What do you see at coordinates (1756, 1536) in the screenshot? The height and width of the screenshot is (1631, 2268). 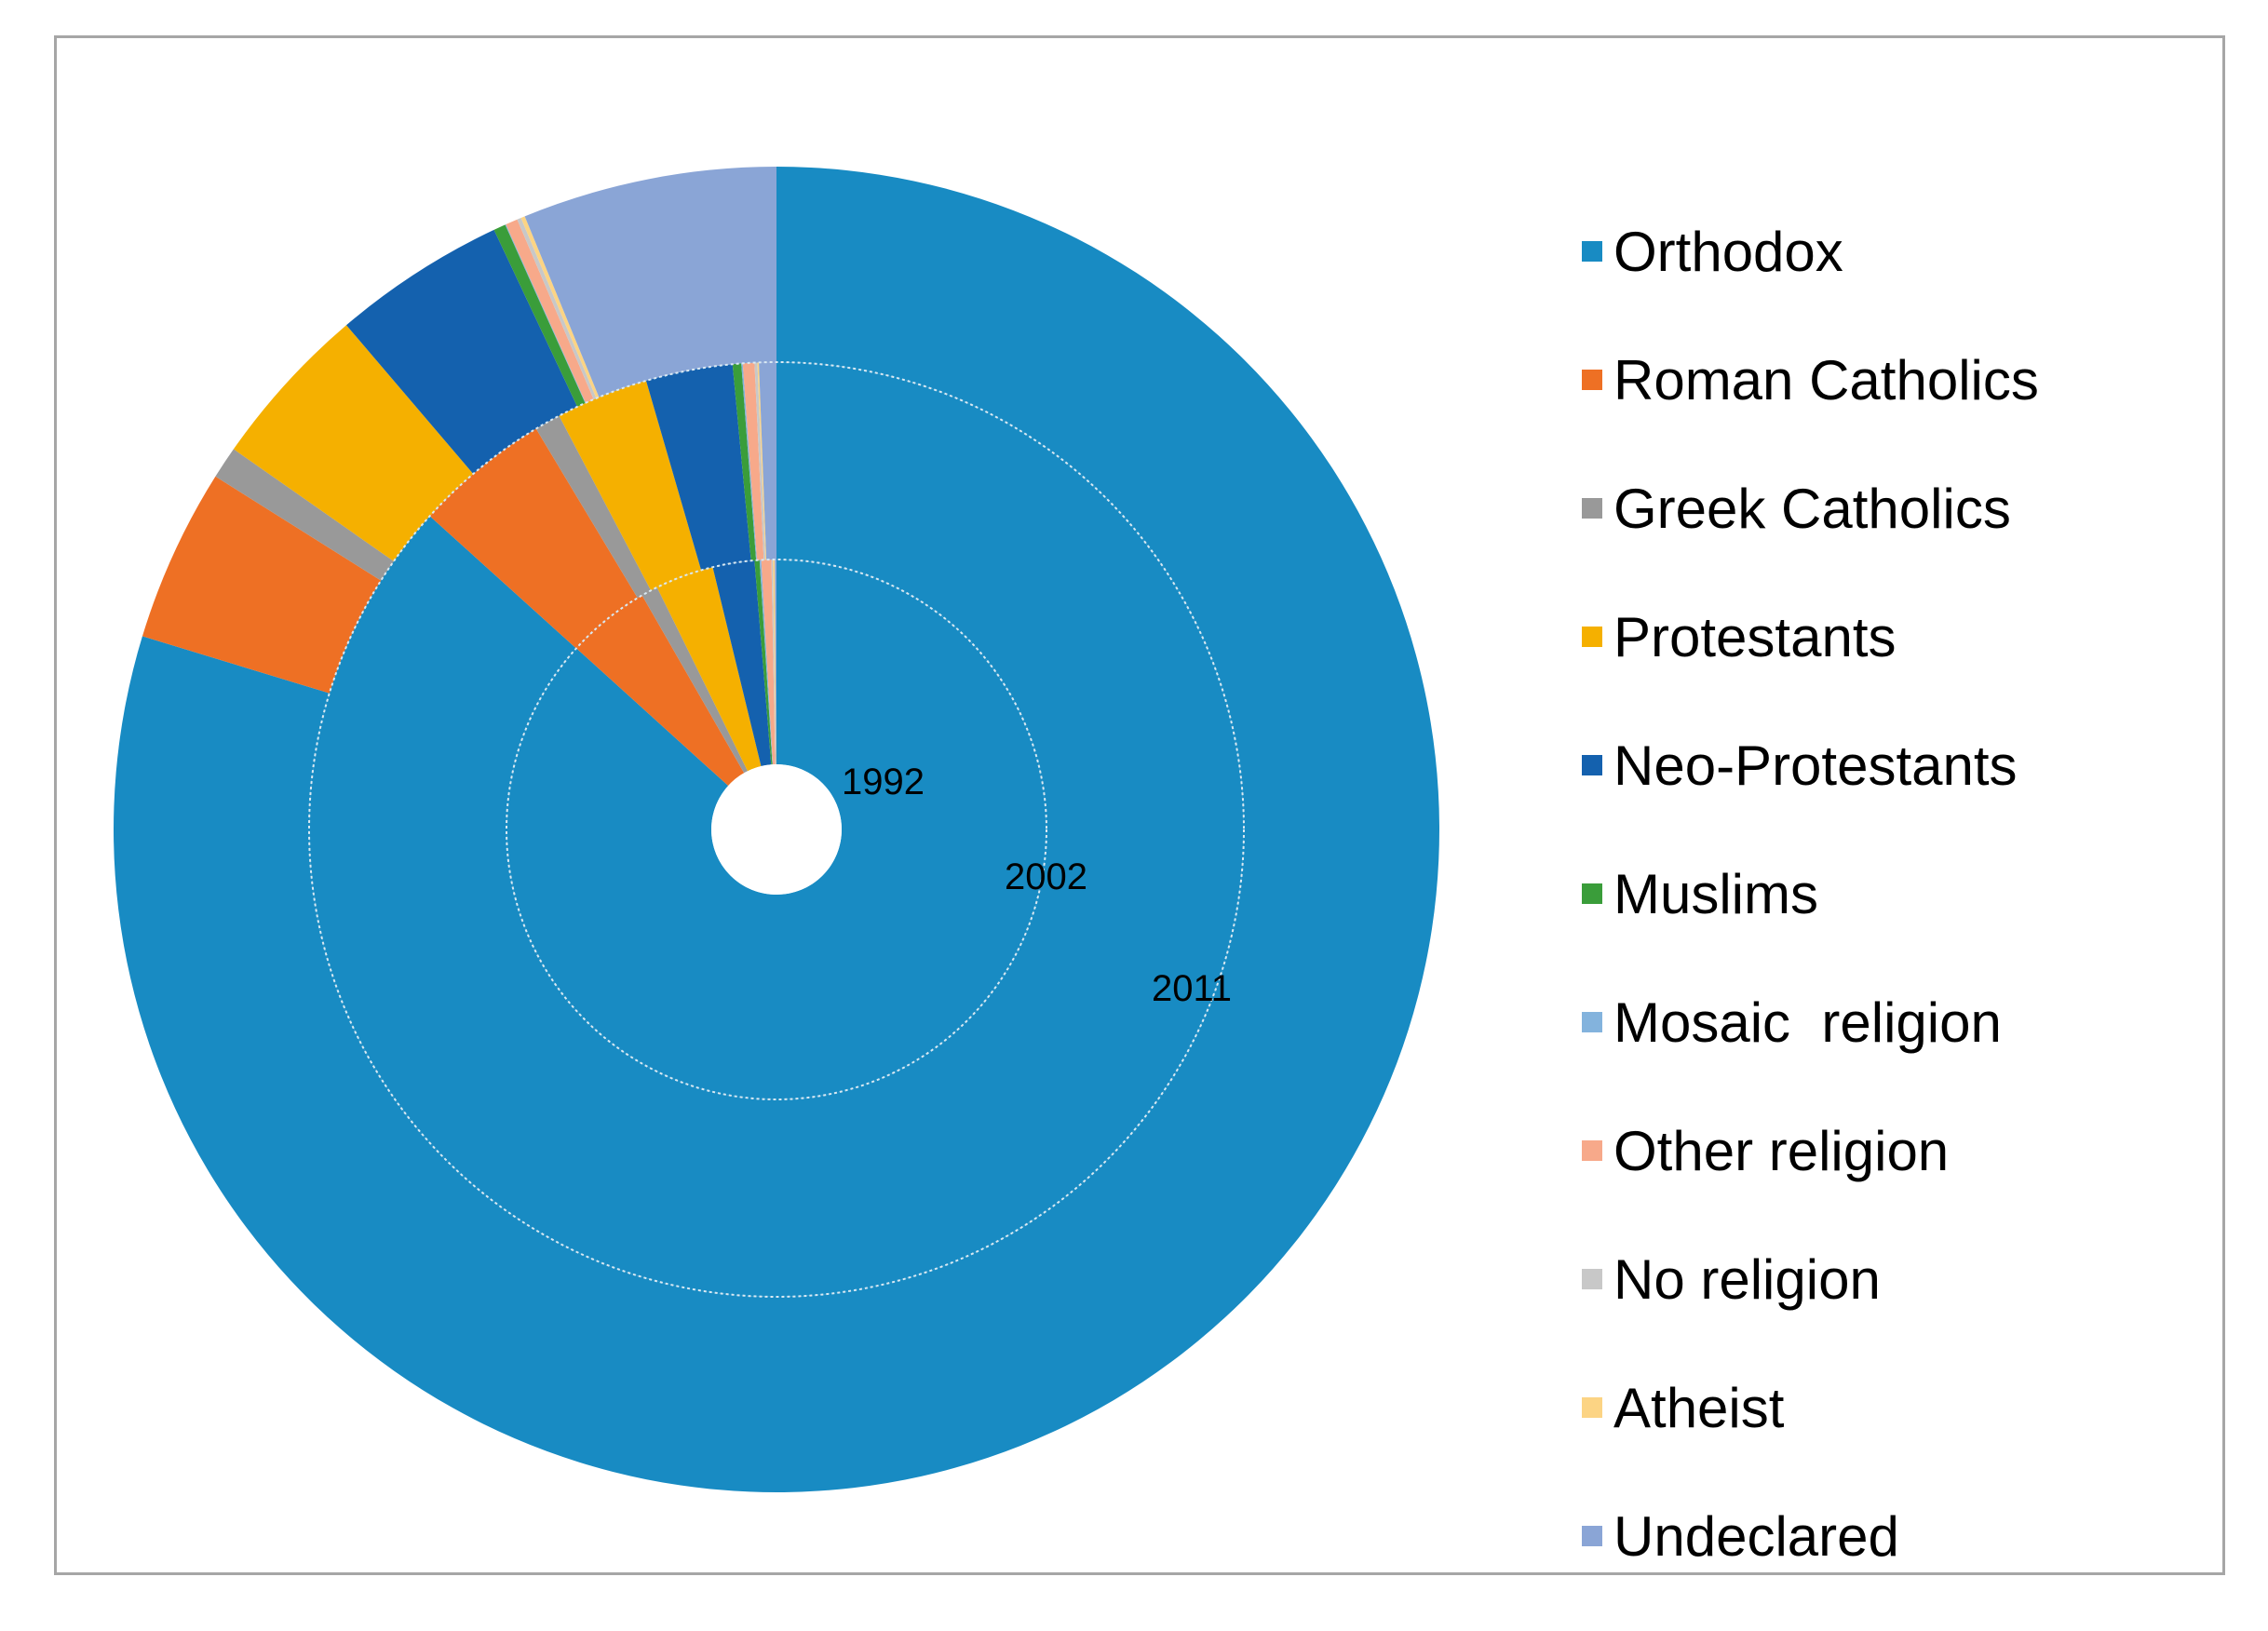 I see `legend-label-undeclared: Undeclared` at bounding box center [1756, 1536].